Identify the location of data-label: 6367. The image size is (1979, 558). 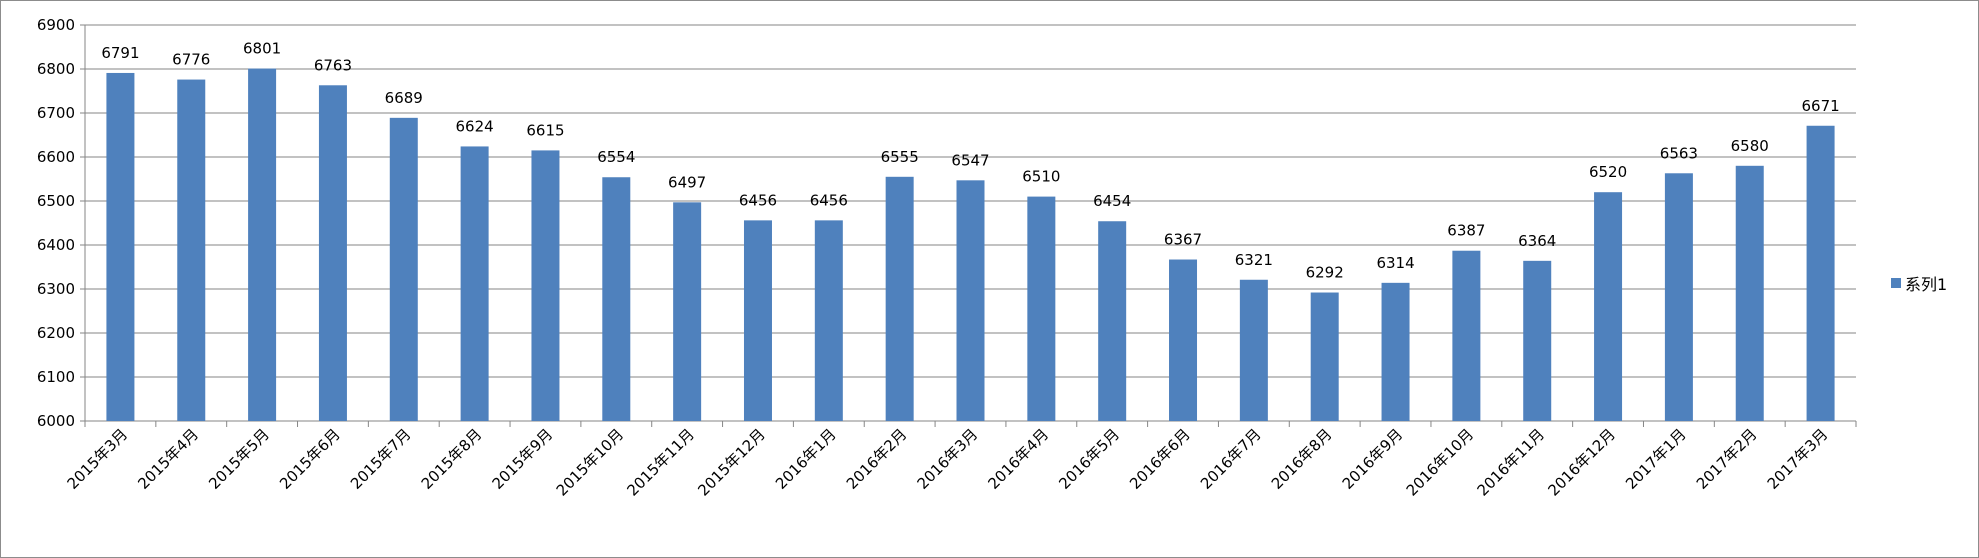
(1183, 240).